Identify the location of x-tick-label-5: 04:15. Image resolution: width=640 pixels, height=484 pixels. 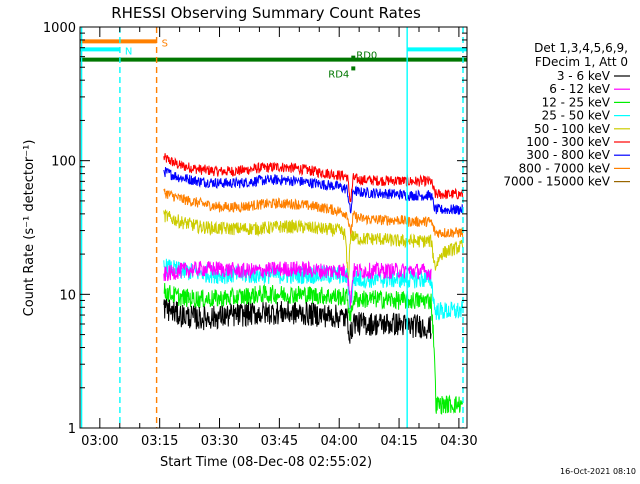
(398, 441).